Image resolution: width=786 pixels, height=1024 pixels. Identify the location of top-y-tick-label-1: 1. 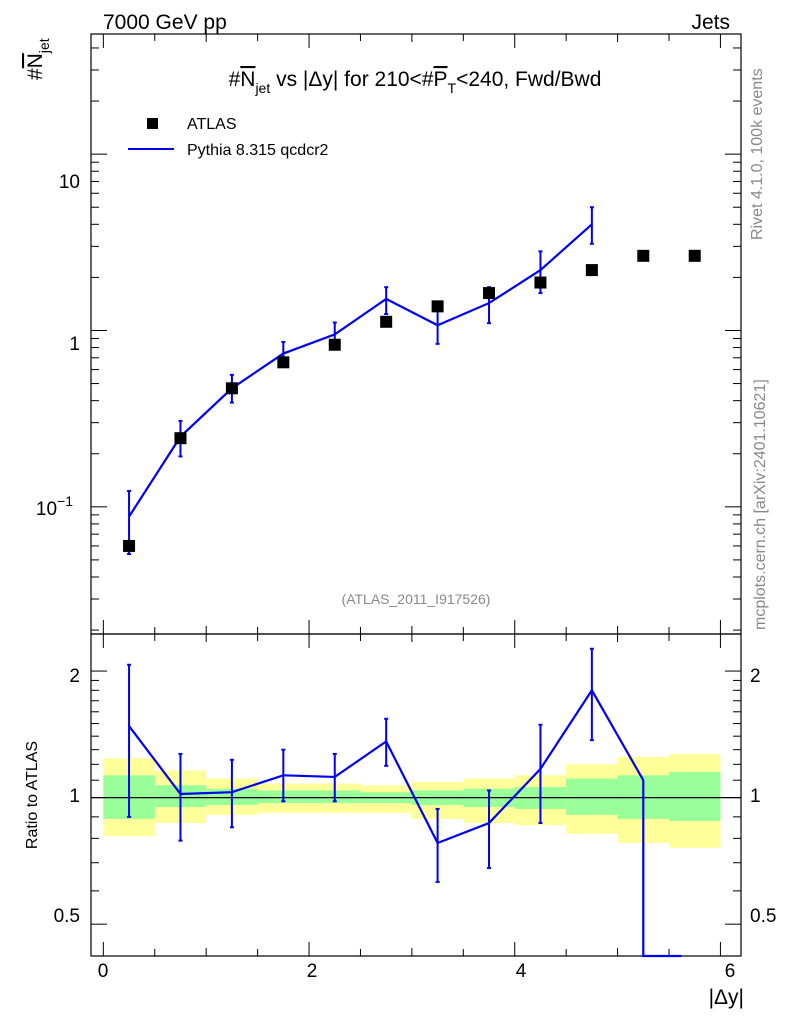
(74, 344).